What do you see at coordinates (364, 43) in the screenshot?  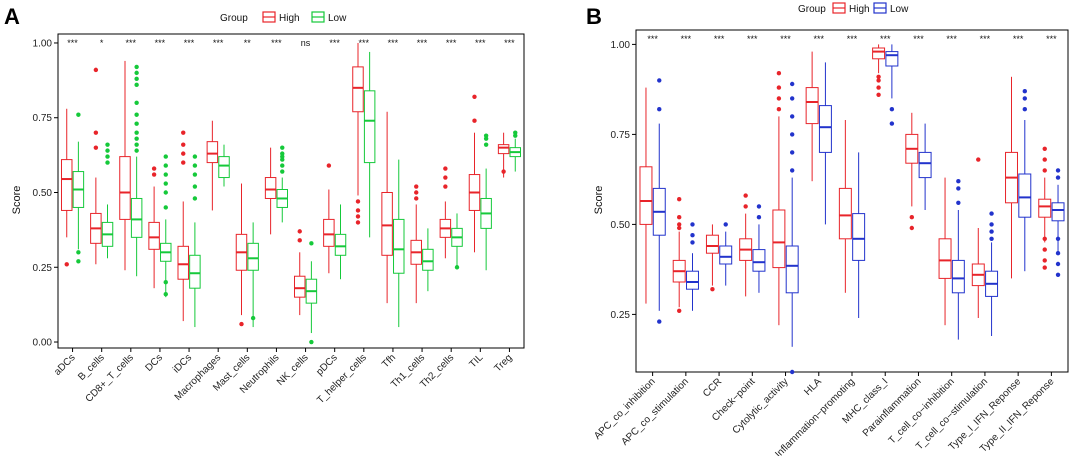 I see `panel-a-significance-t-helper-cells: ***` at bounding box center [364, 43].